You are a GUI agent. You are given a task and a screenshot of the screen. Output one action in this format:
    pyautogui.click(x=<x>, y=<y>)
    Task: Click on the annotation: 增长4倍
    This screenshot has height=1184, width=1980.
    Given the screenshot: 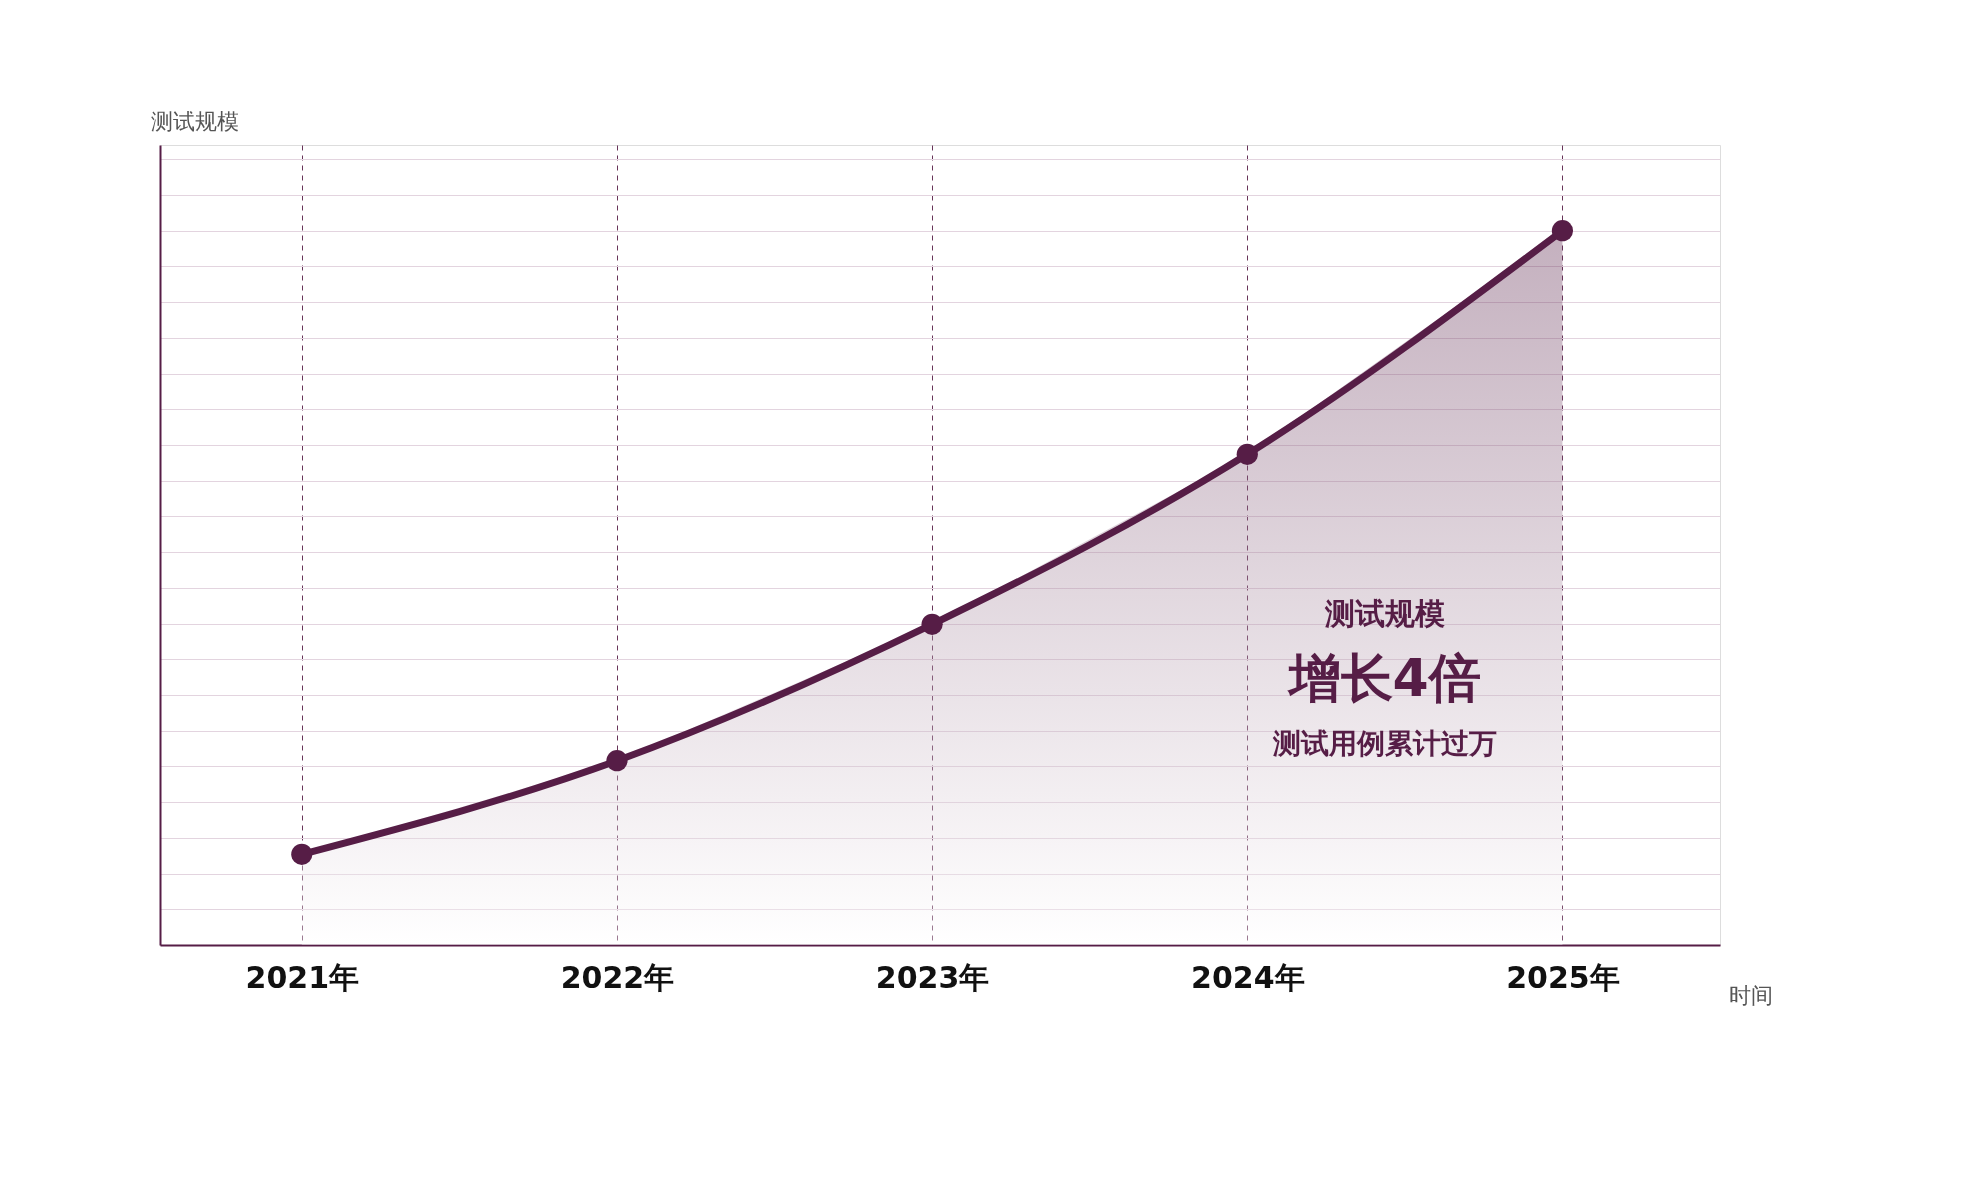 What is the action you would take?
    pyautogui.click(x=1383, y=678)
    